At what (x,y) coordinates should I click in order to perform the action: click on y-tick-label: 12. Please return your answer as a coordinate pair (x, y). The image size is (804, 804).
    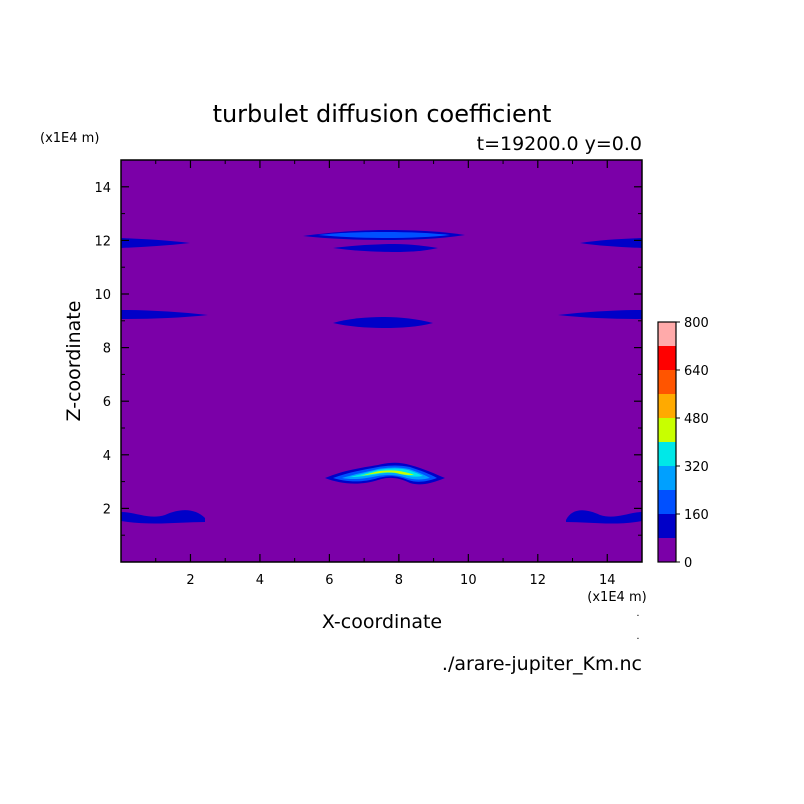
    Looking at the image, I should click on (102, 241).